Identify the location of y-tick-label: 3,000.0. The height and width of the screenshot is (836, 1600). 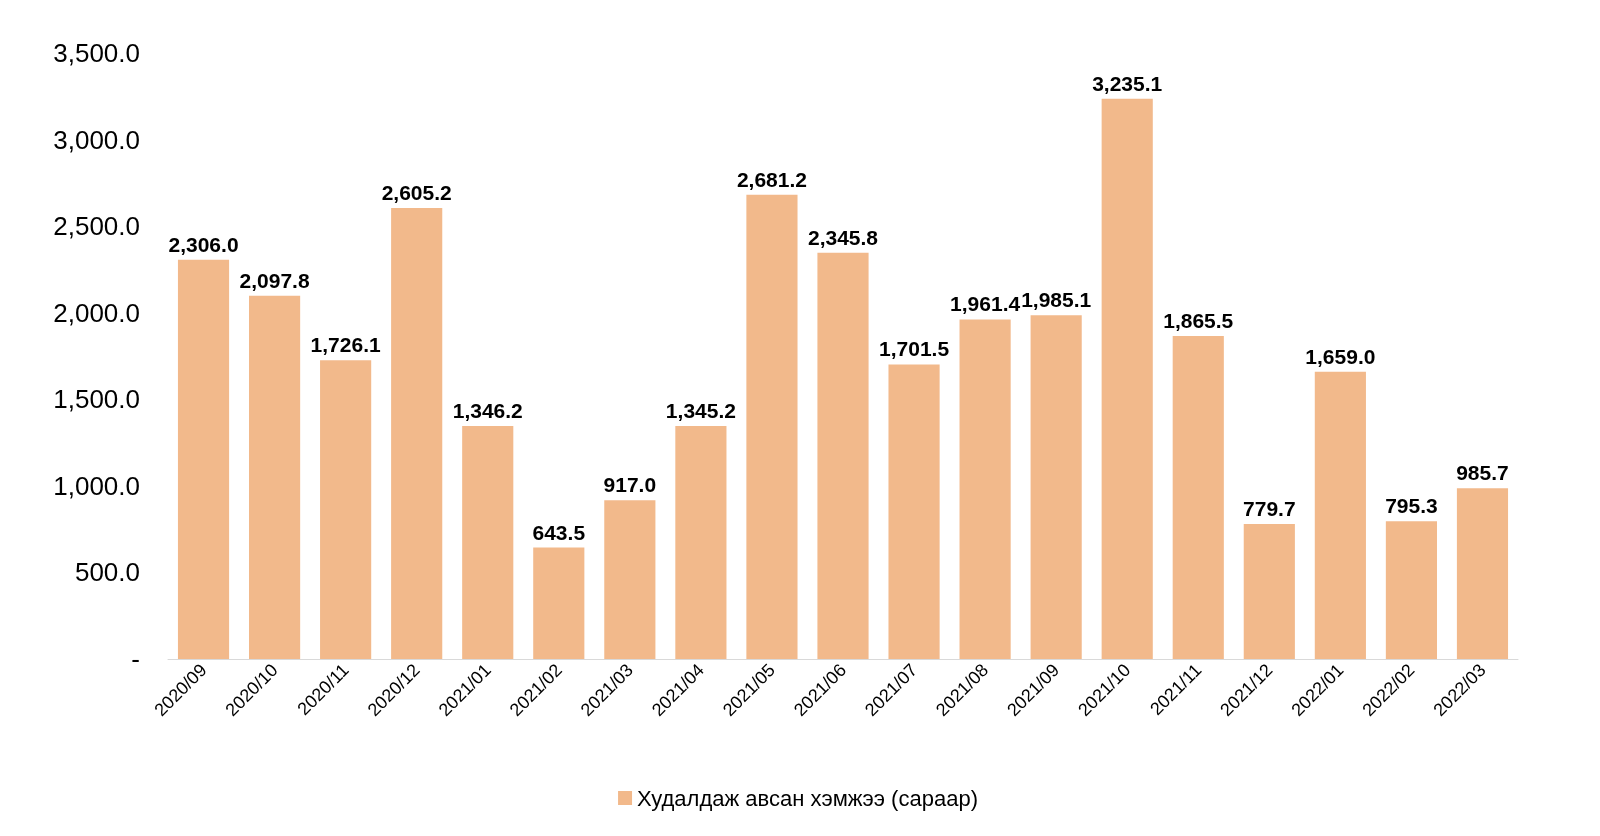
(96, 139).